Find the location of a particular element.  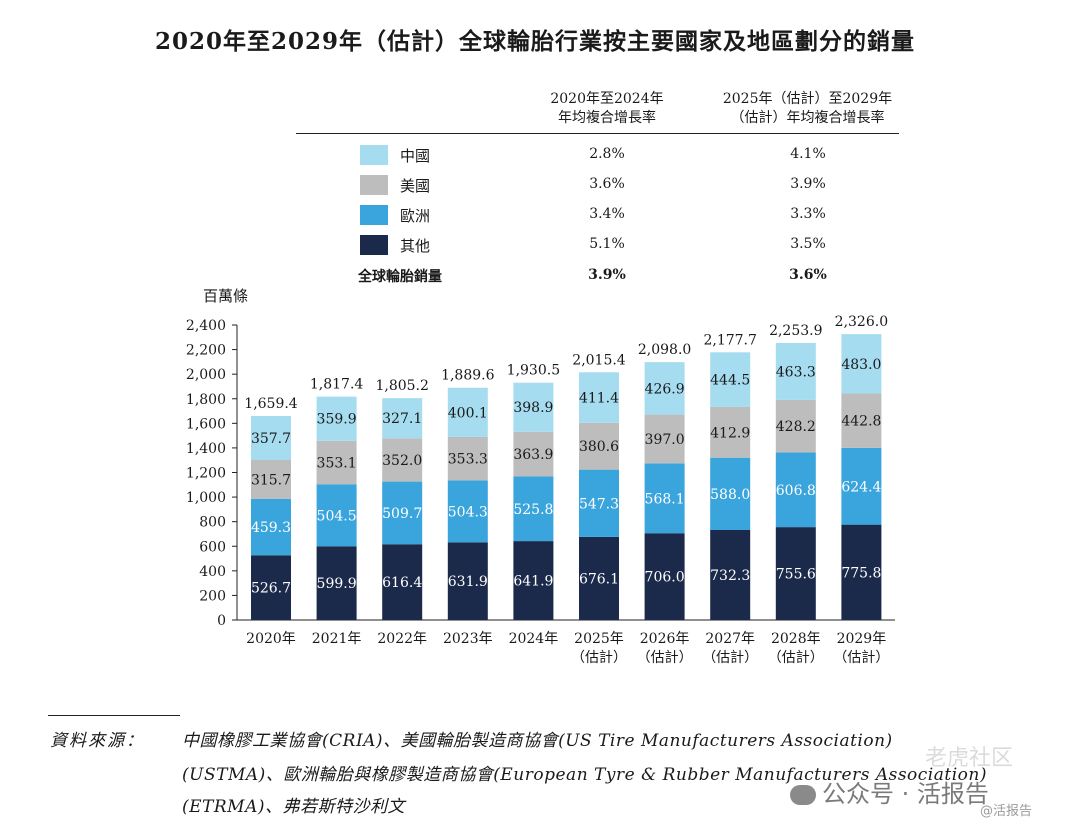

data-label: 599.9 is located at coordinates (337, 584).